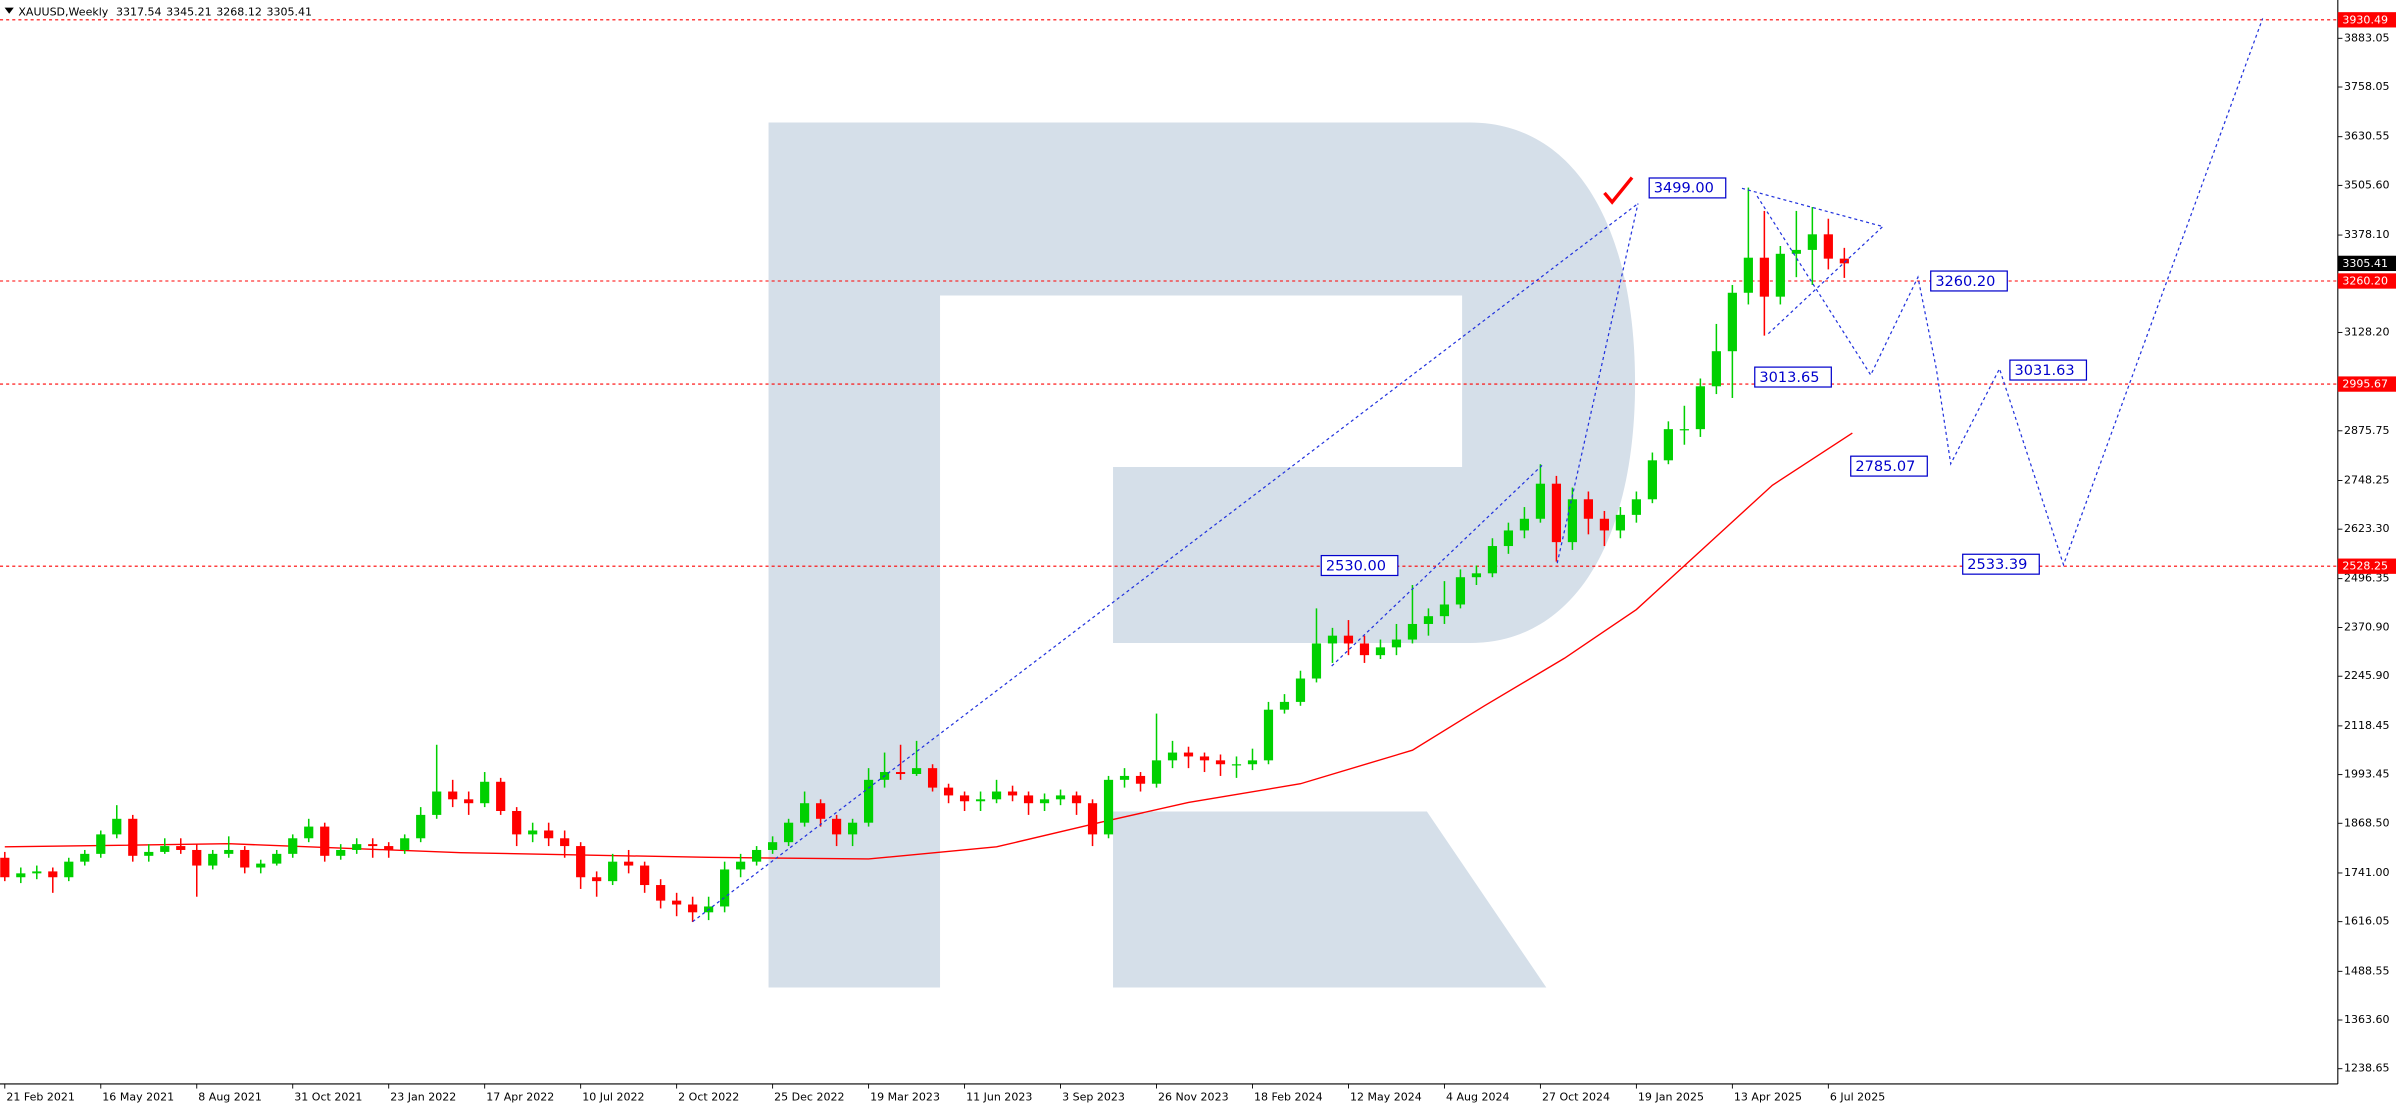  I want to click on y-tick-label: 1363.60, so click(2367, 1019).